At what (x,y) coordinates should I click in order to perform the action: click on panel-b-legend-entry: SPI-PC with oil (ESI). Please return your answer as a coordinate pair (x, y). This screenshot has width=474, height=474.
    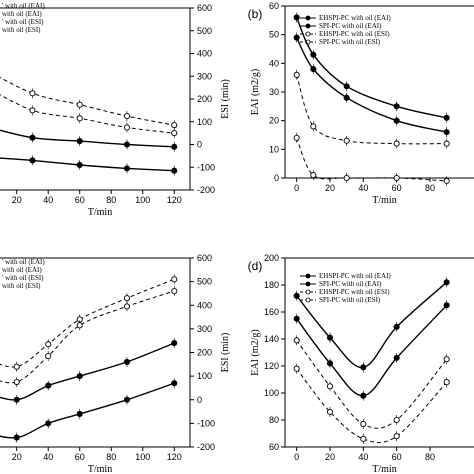
    Looking at the image, I should click on (350, 42).